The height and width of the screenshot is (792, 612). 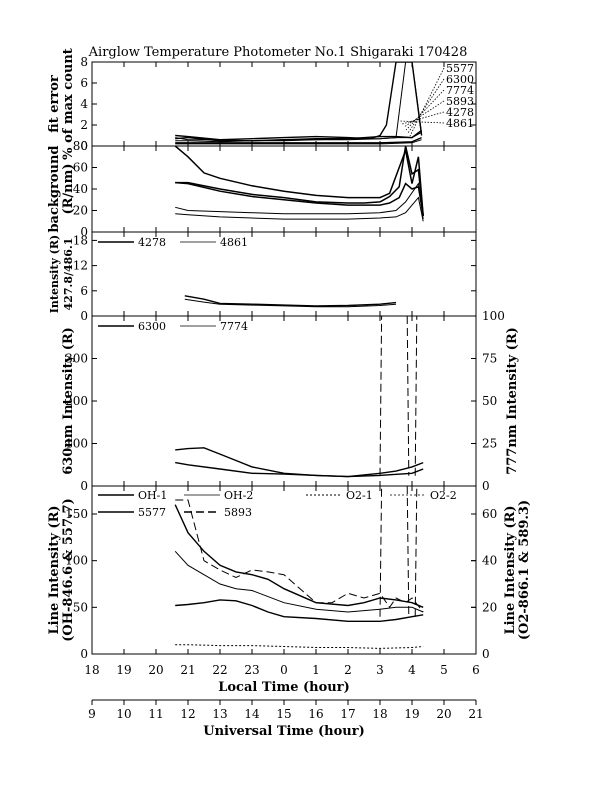 What do you see at coordinates (443, 714) in the screenshot?
I see `xtick-label-ut: 20` at bounding box center [443, 714].